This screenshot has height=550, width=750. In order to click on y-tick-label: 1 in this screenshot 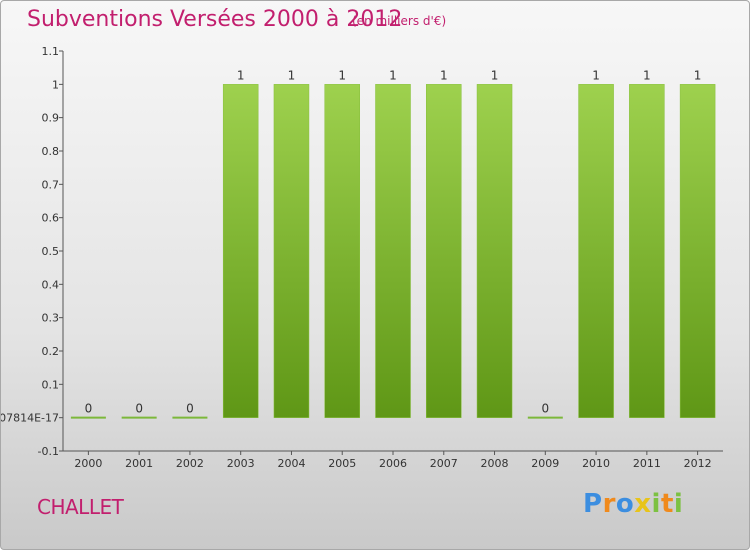, I will do `click(55, 84)`.